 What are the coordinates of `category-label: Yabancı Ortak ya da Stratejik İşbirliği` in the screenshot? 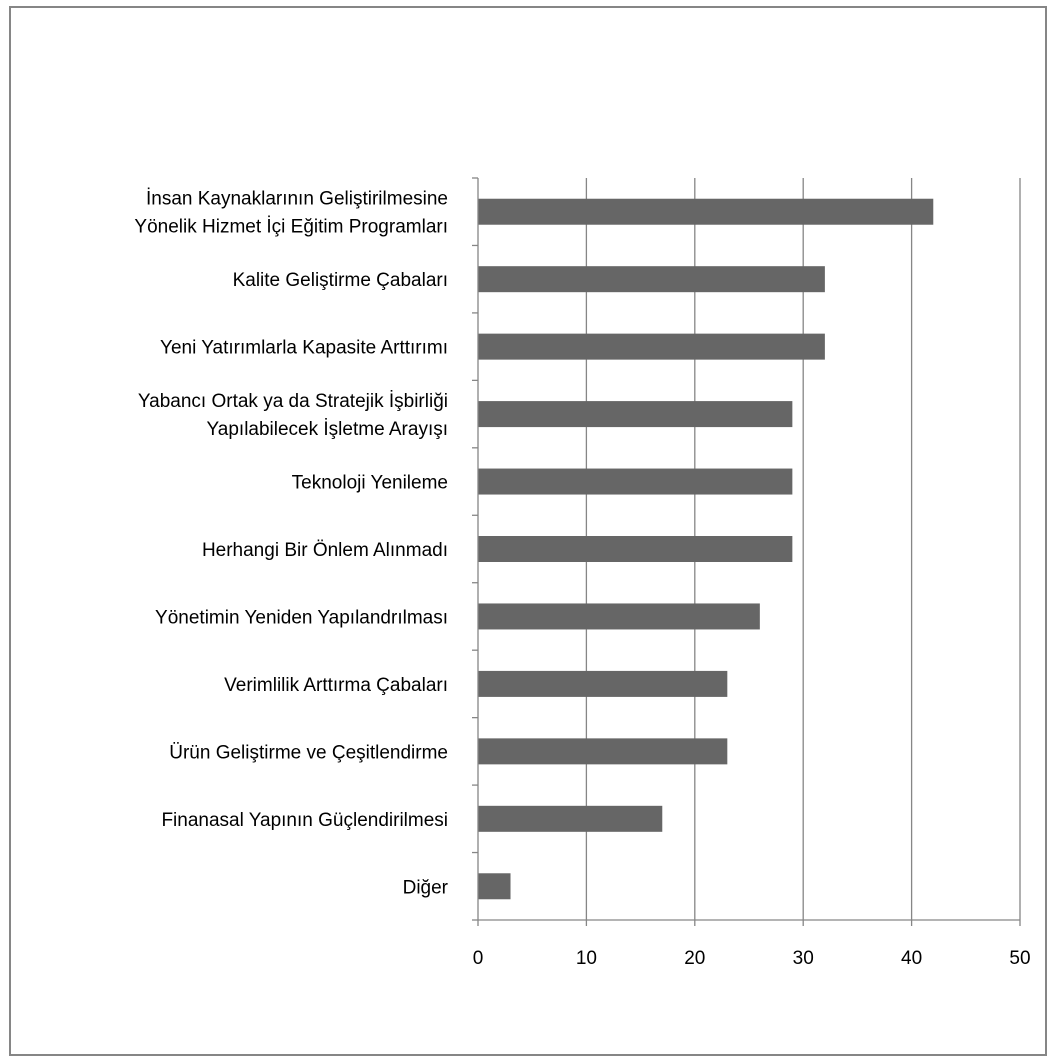 It's located at (293, 401).